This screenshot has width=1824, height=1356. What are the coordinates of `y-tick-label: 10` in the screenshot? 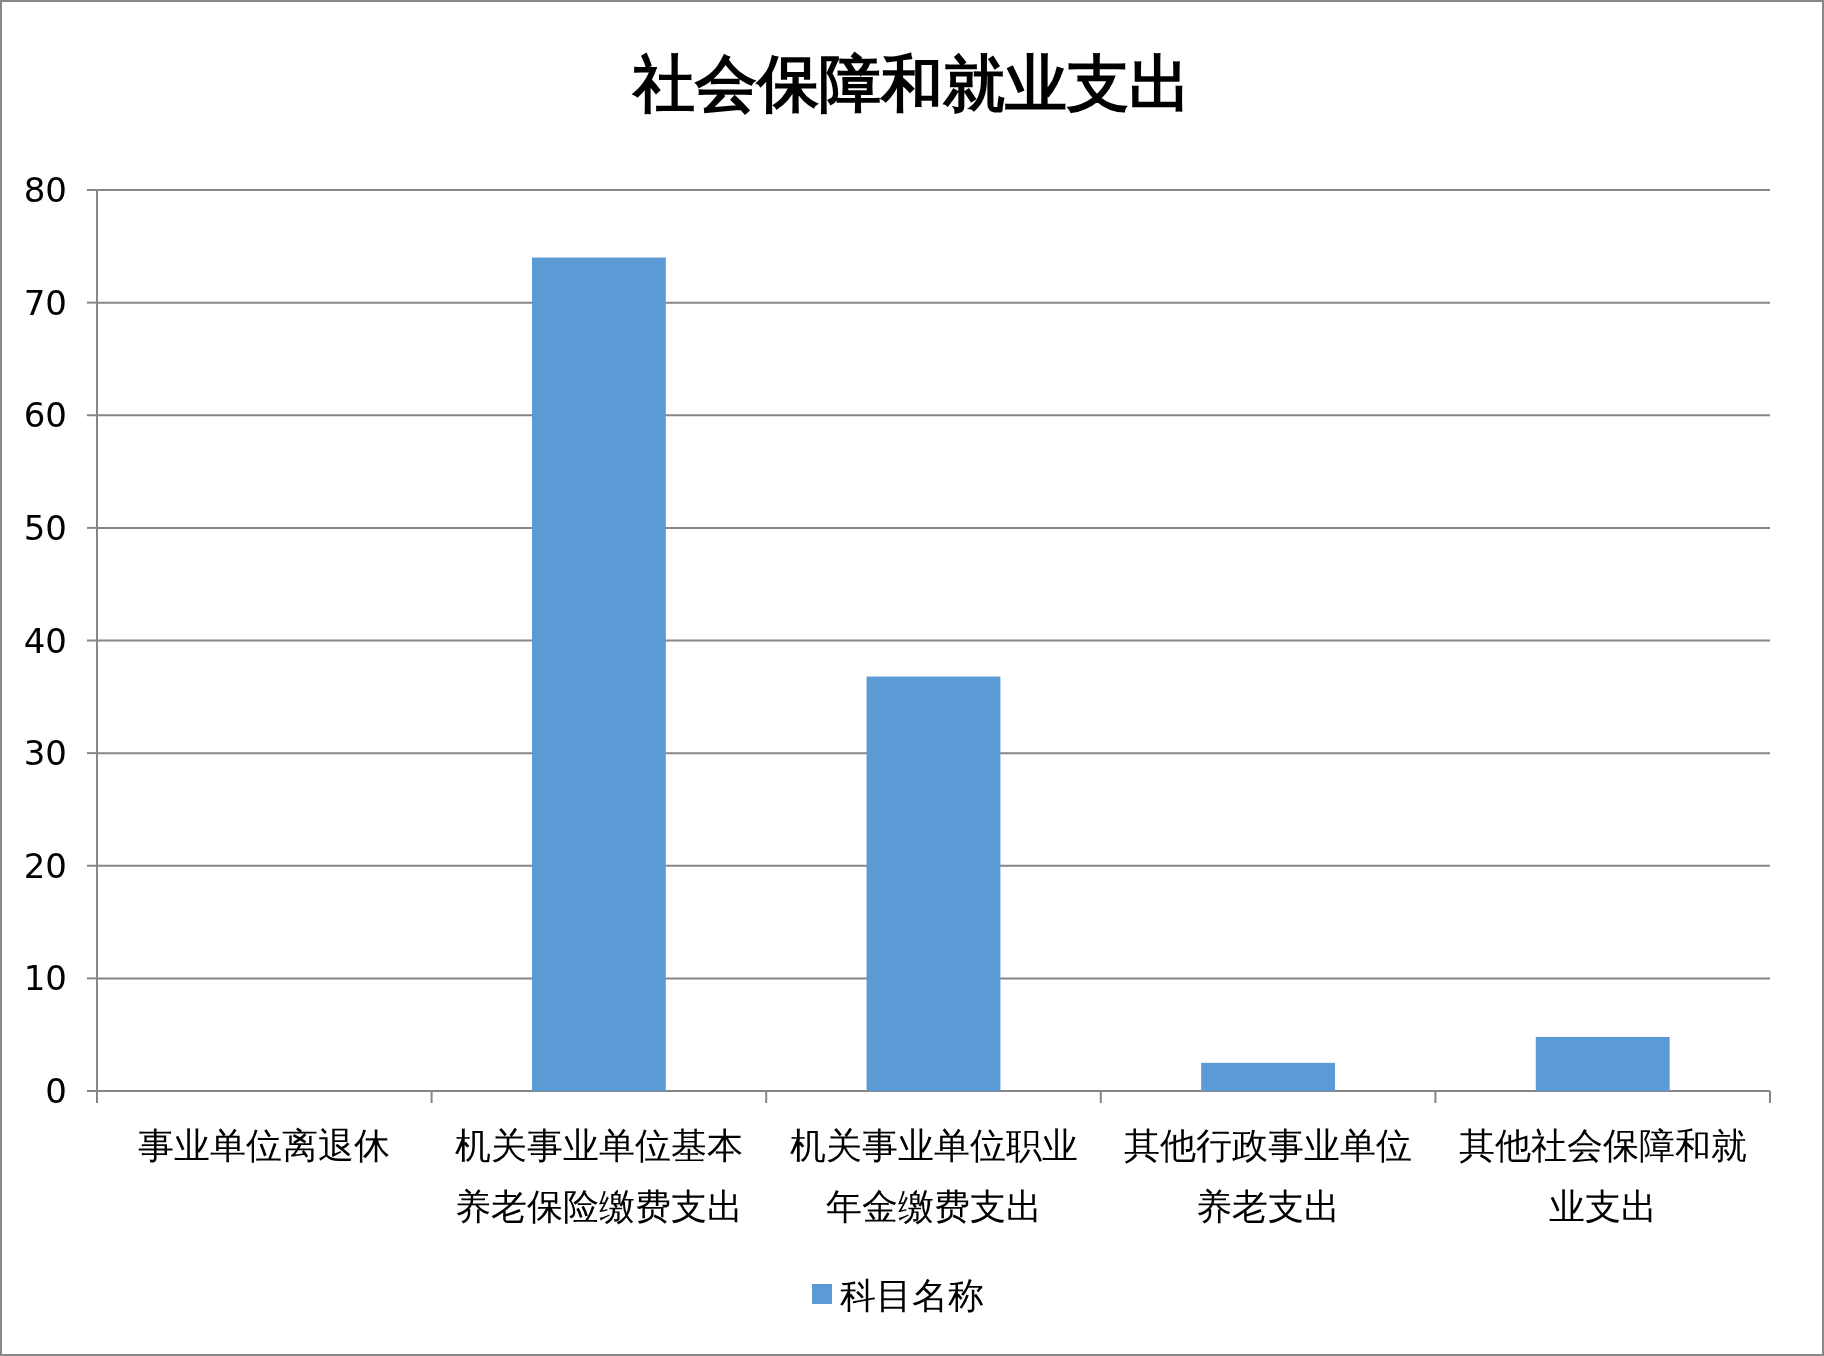 It's located at (45, 978).